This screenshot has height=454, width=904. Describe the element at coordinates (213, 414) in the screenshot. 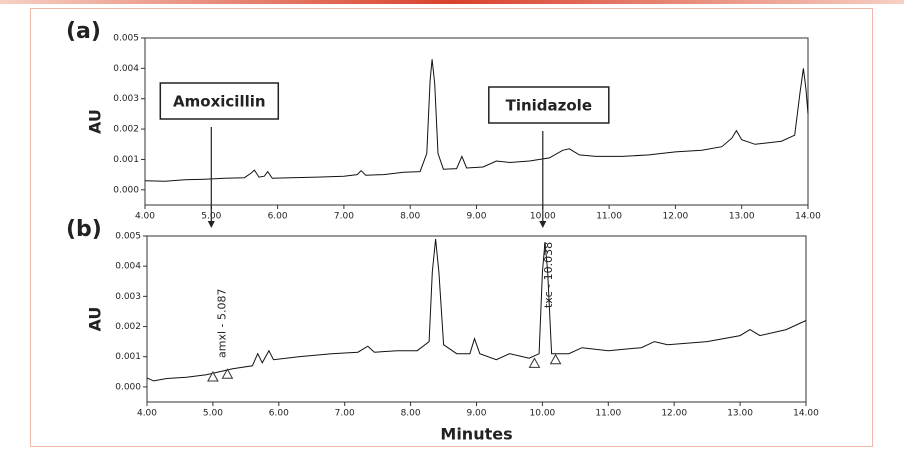

I see `x-tick-label: 5.00` at that location.